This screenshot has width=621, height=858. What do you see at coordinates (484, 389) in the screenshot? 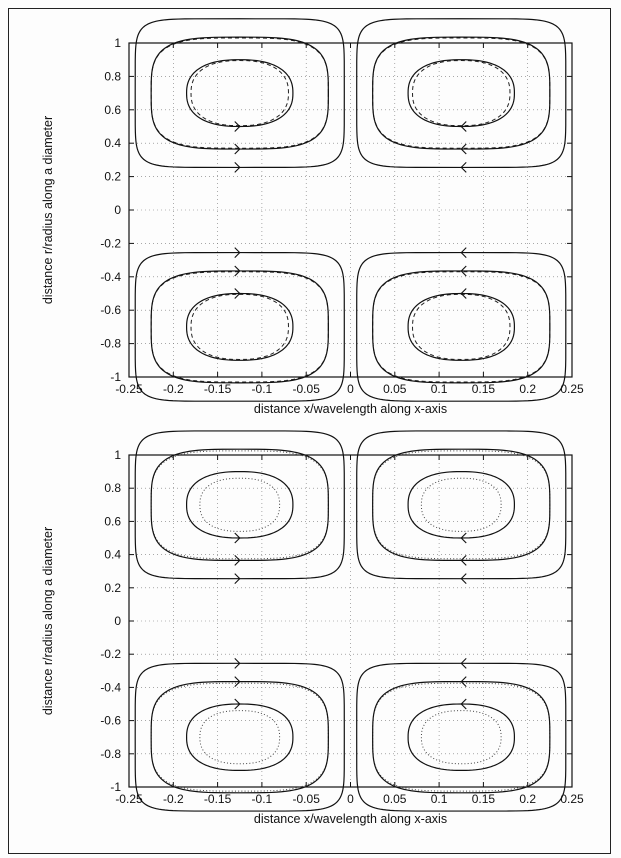
I see `x-tick-label: 0.15` at bounding box center [484, 389].